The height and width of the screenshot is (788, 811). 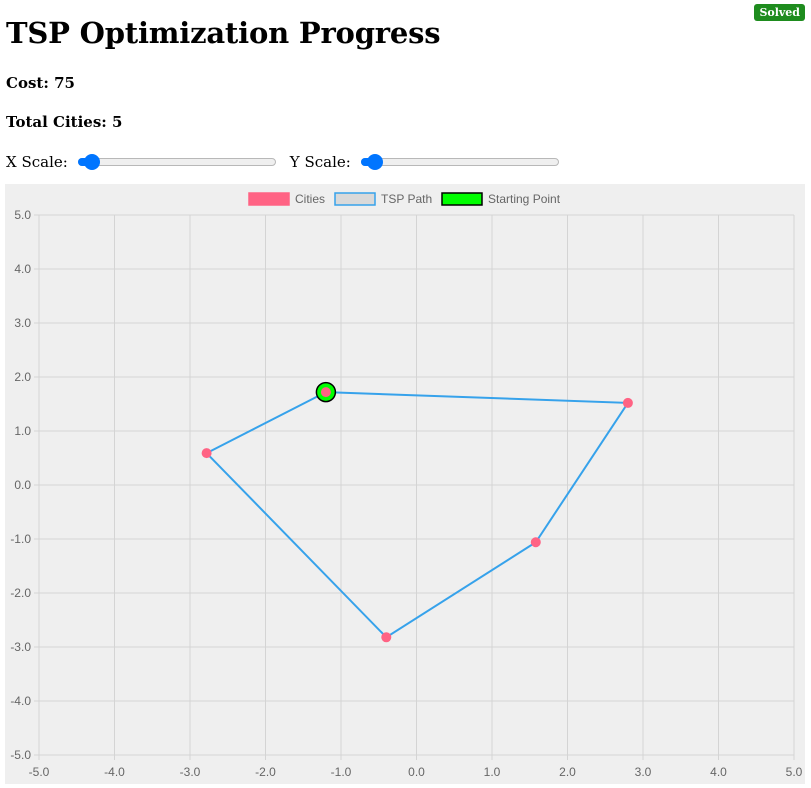 I want to click on x-tick-label: 2.0, so click(x=567, y=772).